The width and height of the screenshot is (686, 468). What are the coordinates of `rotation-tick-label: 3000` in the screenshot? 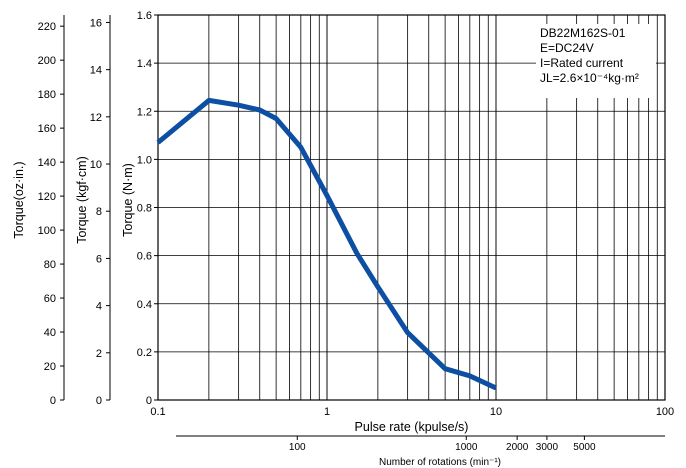 It's located at (547, 447).